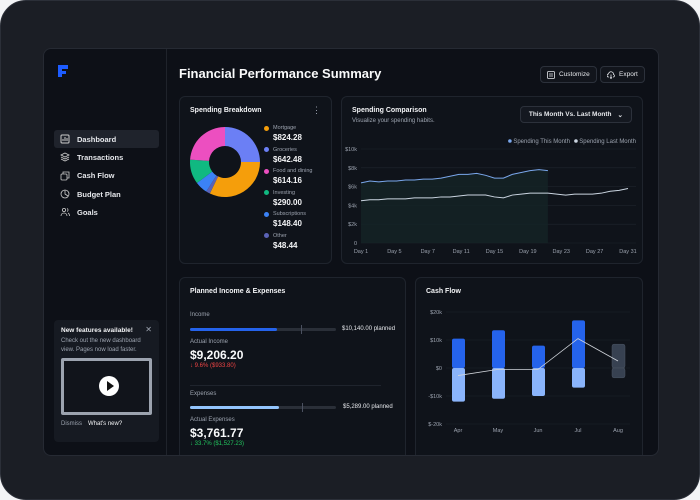 The width and height of the screenshot is (700, 500). I want to click on whats-new-link: What's new?, so click(105, 424).